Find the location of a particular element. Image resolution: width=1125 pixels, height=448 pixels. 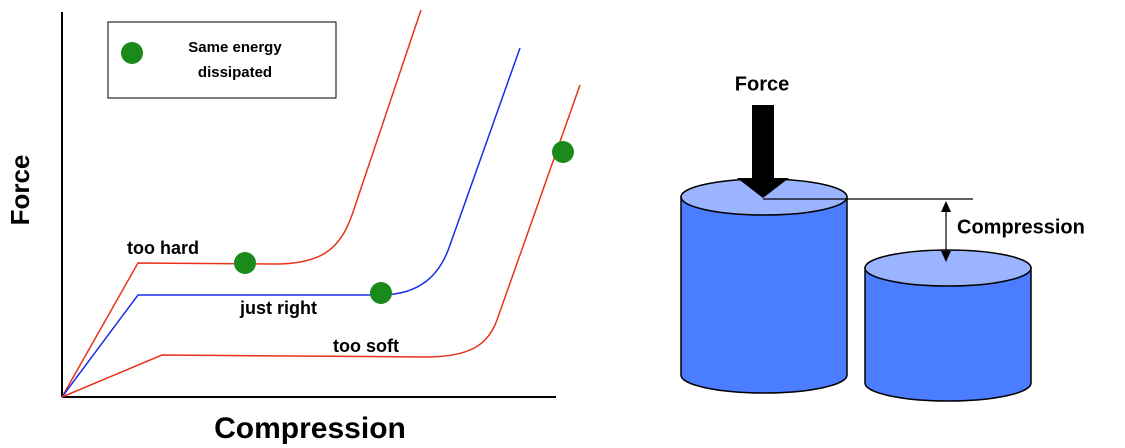

curve-label: too soft is located at coordinates (366, 346).